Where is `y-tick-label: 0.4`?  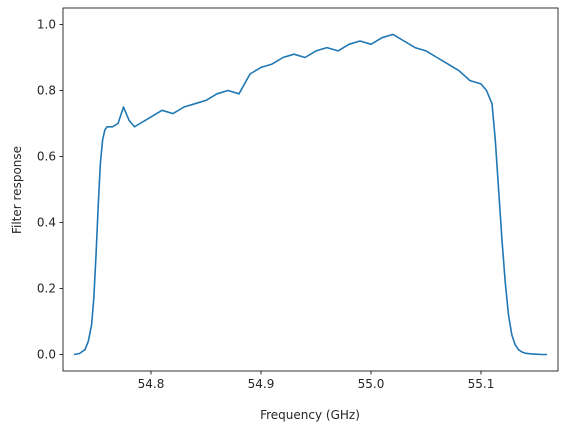 y-tick-label: 0.4 is located at coordinates (46, 223).